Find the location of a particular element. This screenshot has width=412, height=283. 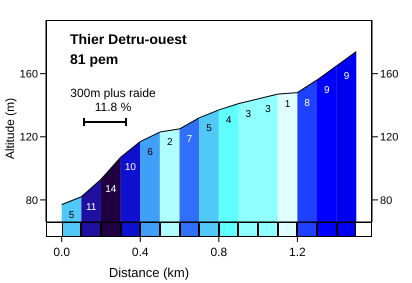

text: Thier Detru-ouest is located at coordinates (128, 39).